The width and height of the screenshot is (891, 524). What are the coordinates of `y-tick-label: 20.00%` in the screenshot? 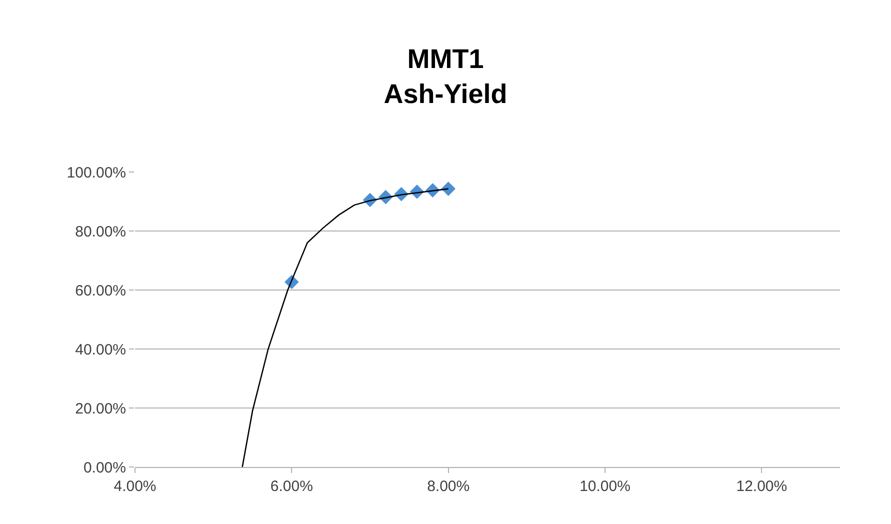 It's located at (100, 409).